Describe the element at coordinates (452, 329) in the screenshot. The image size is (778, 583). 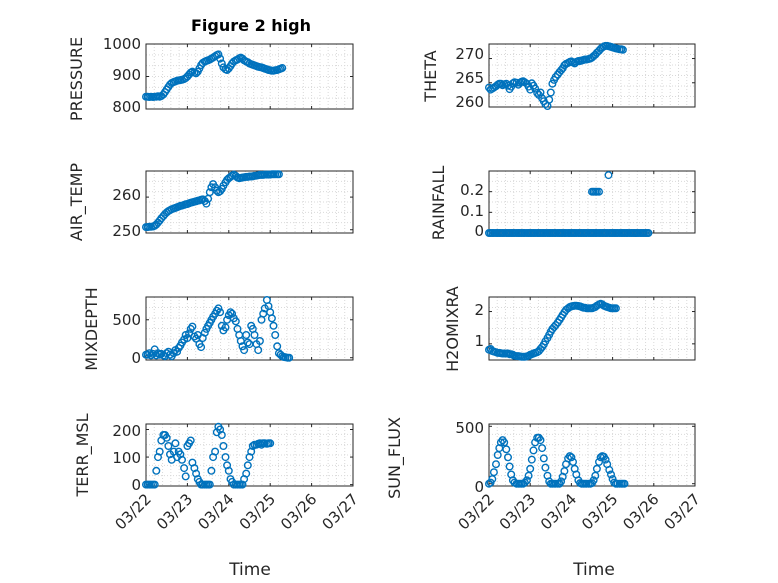
I see `ylabel-6: H2OMIXRA` at that location.